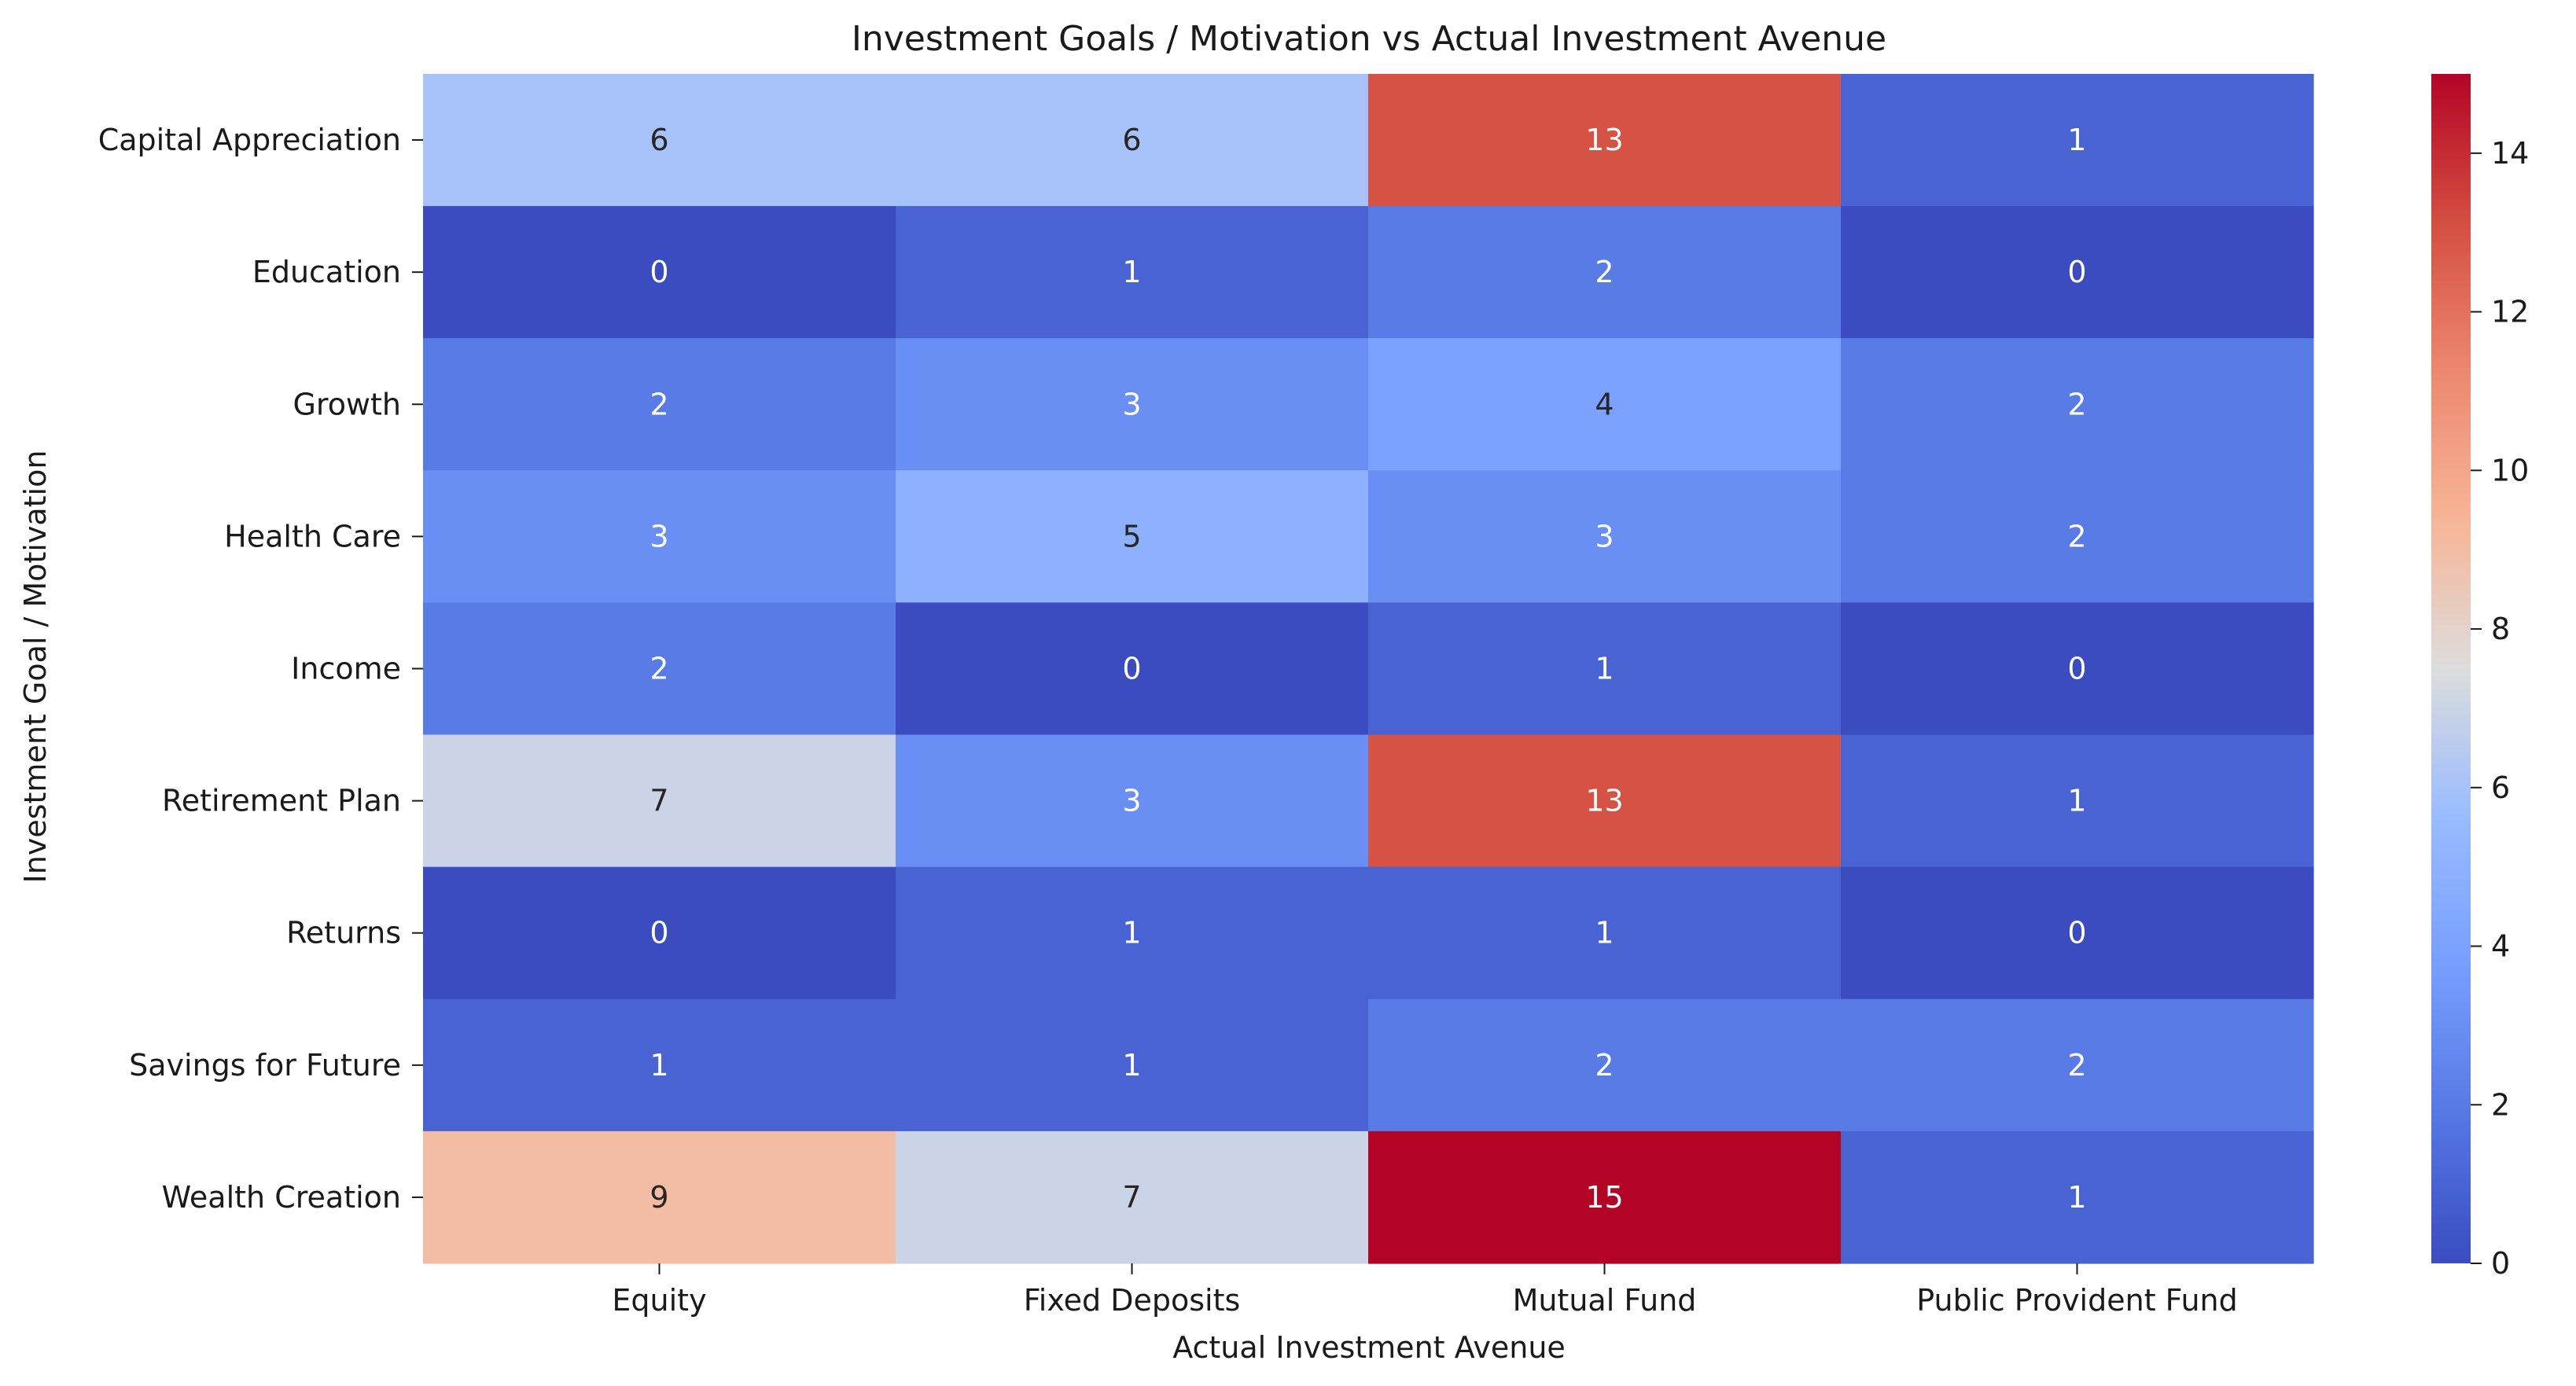 The image size is (2576, 1386). What do you see at coordinates (36, 667) in the screenshot?
I see `y-axis-label: Investment Goal / Motivation` at bounding box center [36, 667].